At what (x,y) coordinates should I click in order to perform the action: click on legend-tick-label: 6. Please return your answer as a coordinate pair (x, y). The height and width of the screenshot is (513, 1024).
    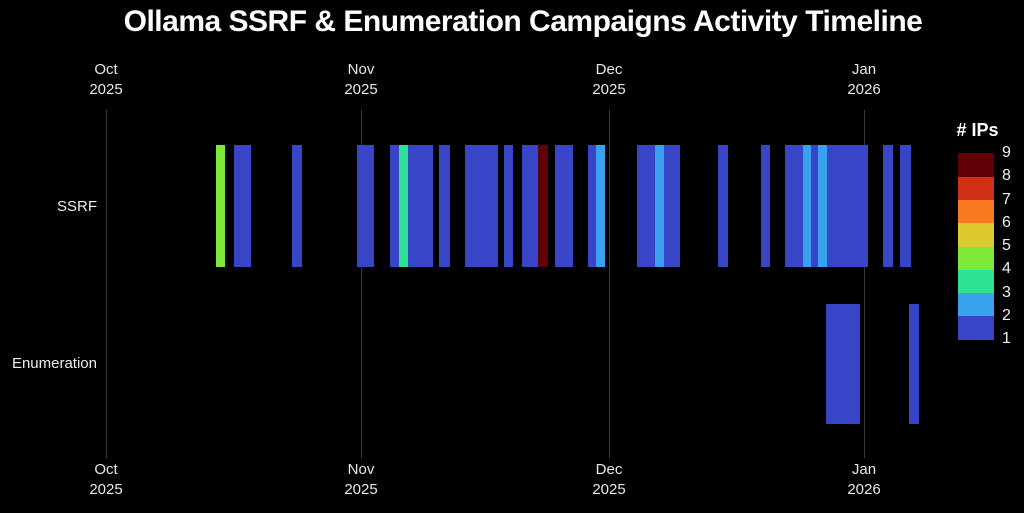
    Looking at the image, I should click on (1006, 222).